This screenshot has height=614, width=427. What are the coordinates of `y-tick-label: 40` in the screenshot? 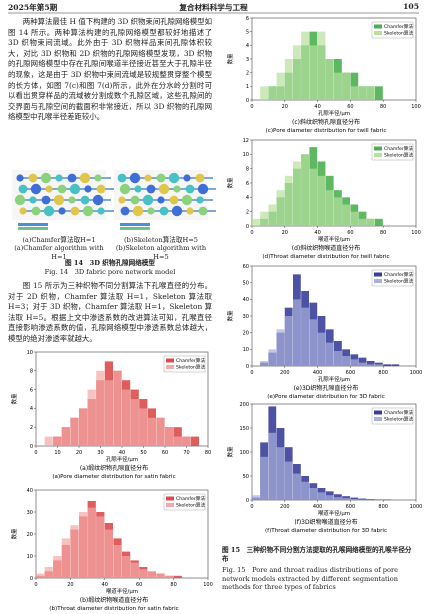 It's located at (30, 491).